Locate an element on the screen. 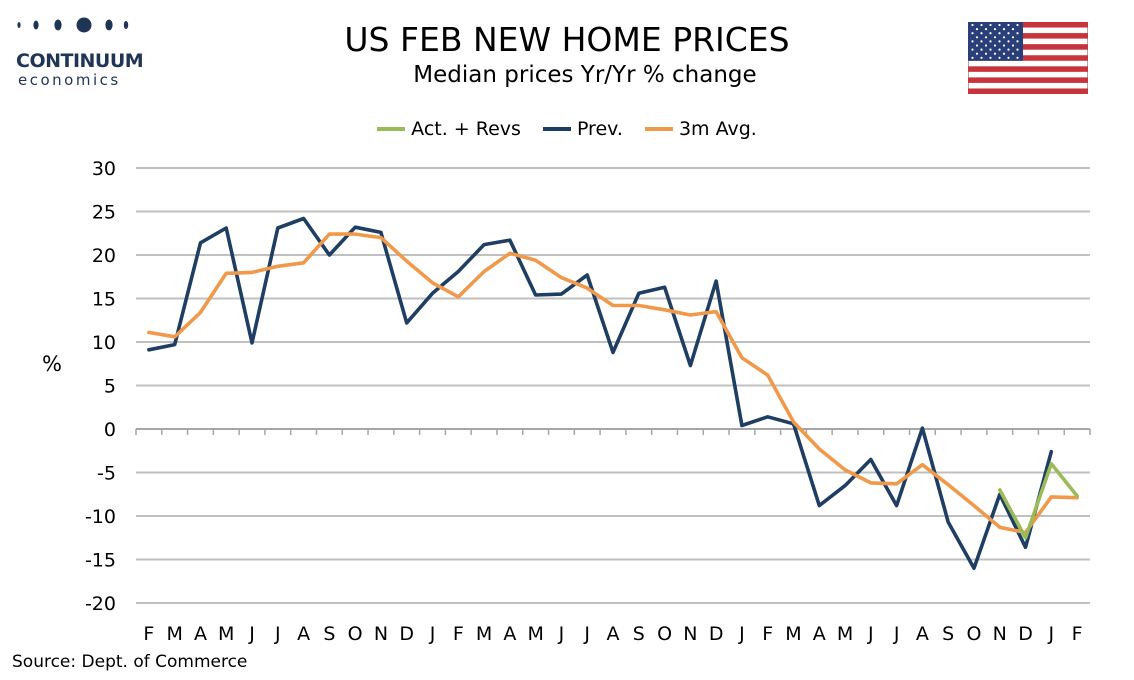 The width and height of the screenshot is (1134, 680). y-tick-label: -5 is located at coordinates (106, 474).